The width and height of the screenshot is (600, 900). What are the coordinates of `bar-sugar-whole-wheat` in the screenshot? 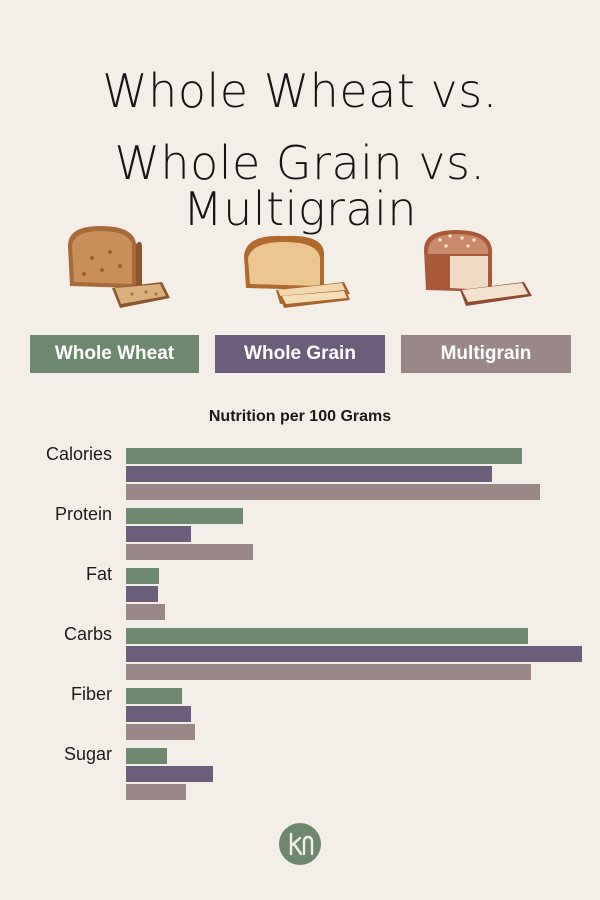 It's located at (146, 756).